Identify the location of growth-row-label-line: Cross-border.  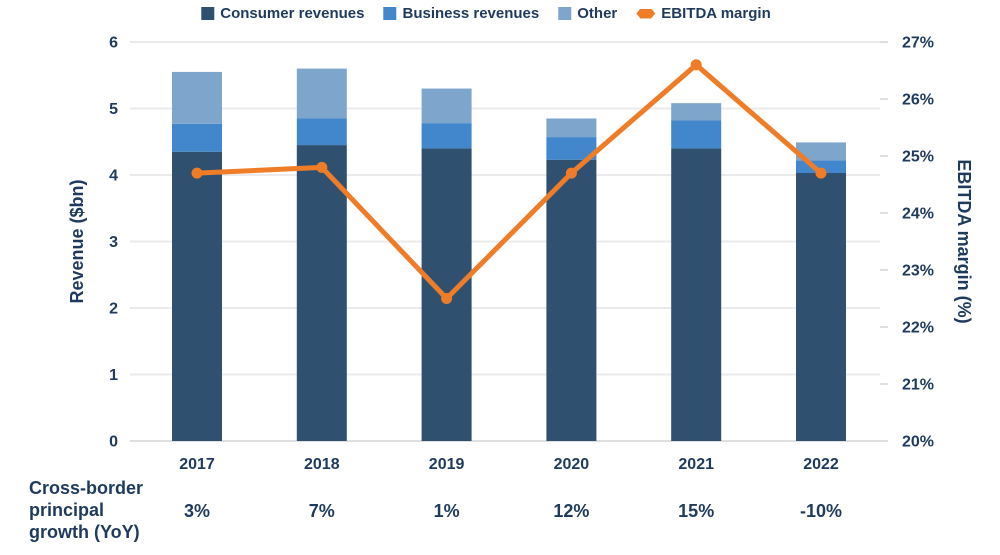
(86, 488).